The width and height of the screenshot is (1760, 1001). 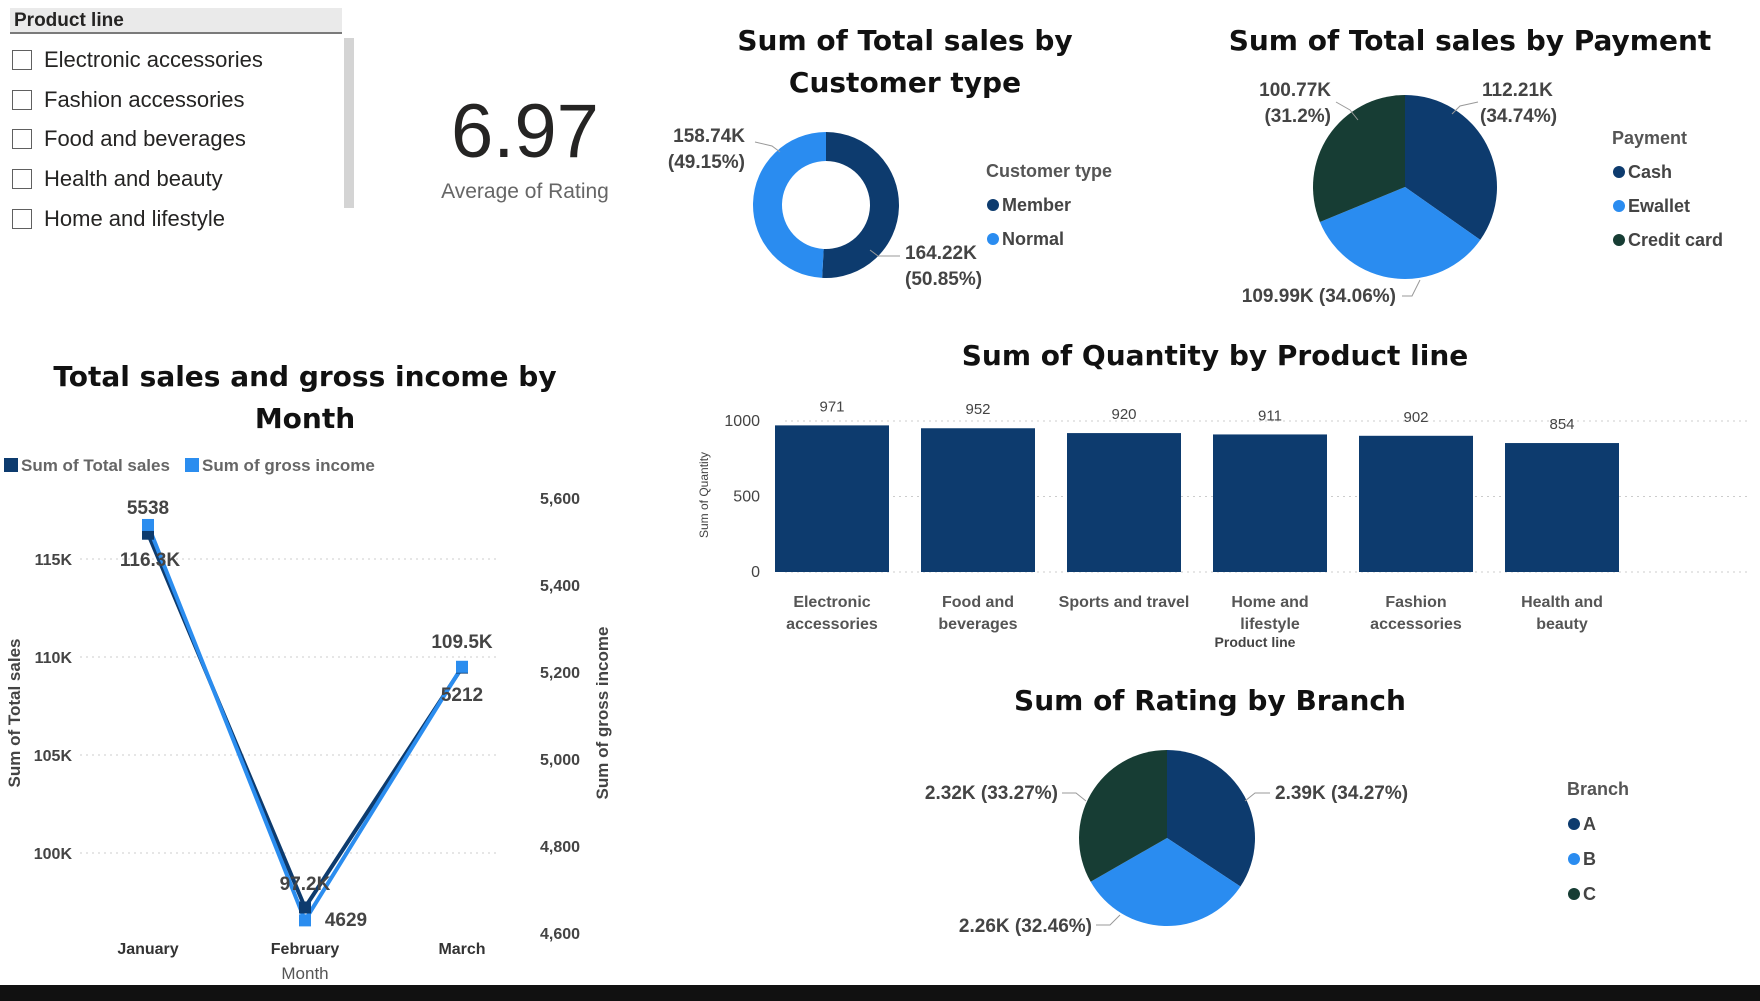 I want to click on data-label: 2.26K (32.46%), so click(x=1025, y=926).